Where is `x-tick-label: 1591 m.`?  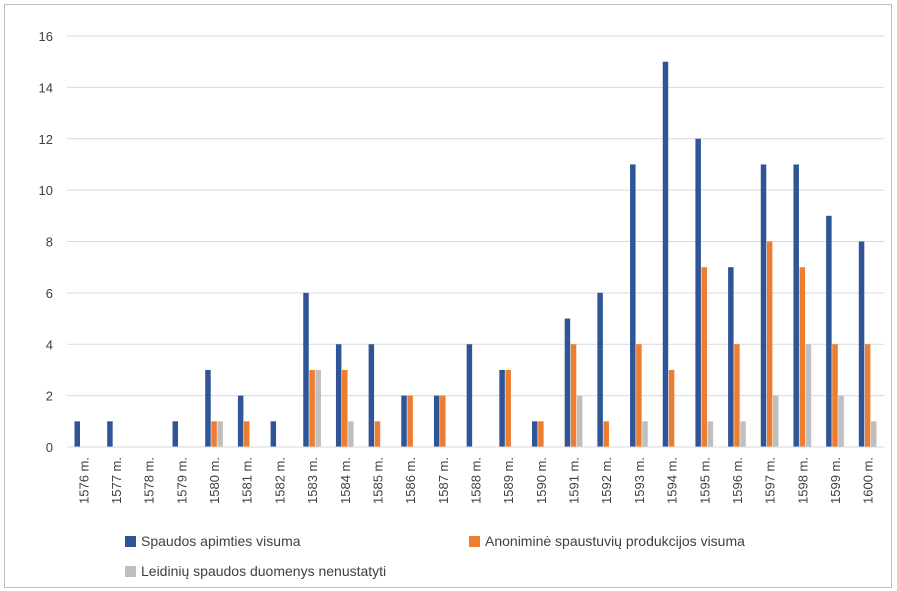
x-tick-label: 1591 m. is located at coordinates (574, 480).